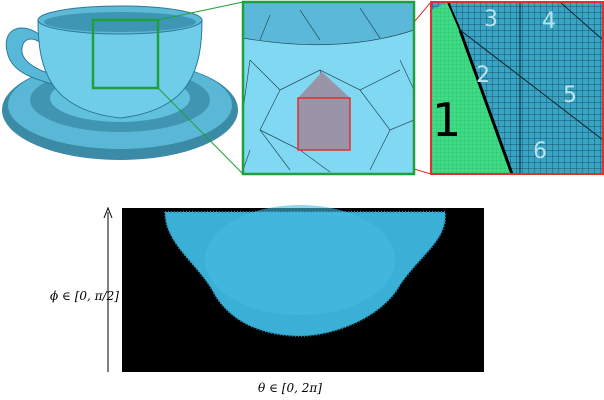 The width and height of the screenshot is (604, 400). What do you see at coordinates (491, 19) in the screenshot?
I see `region-label: 3` at bounding box center [491, 19].